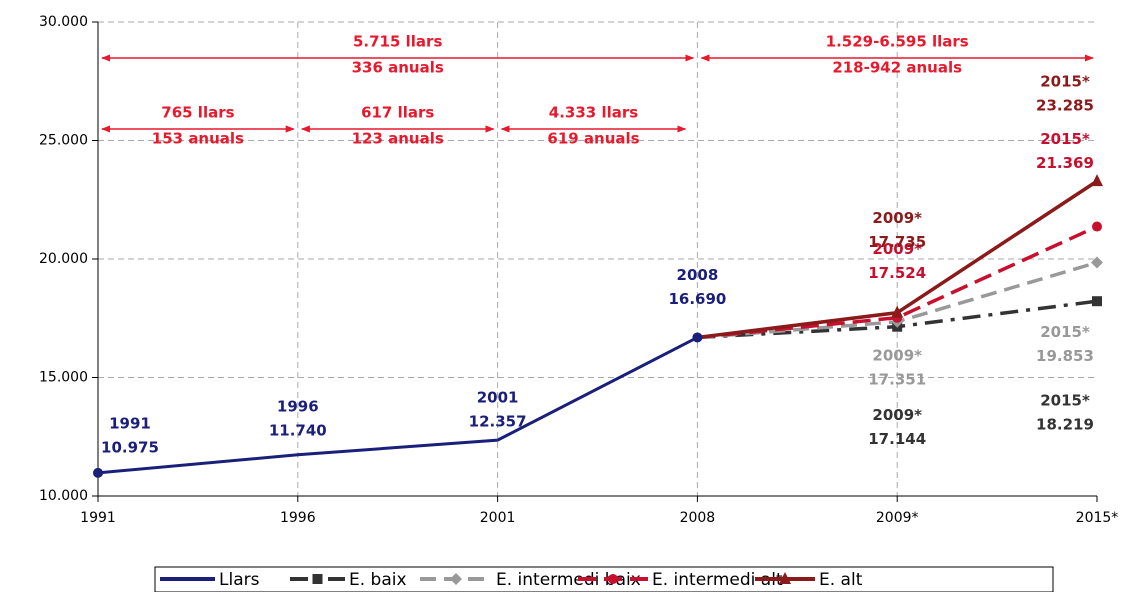  I want to click on legend-label: E. intermedi alt, so click(717, 580).